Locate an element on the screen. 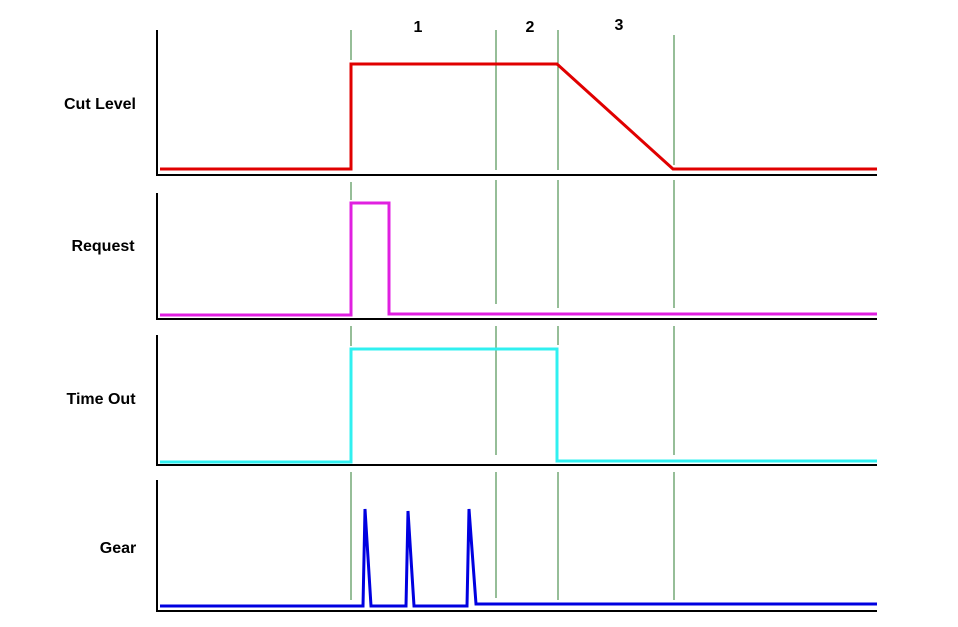  signal-label: Time Out is located at coordinates (101, 399).